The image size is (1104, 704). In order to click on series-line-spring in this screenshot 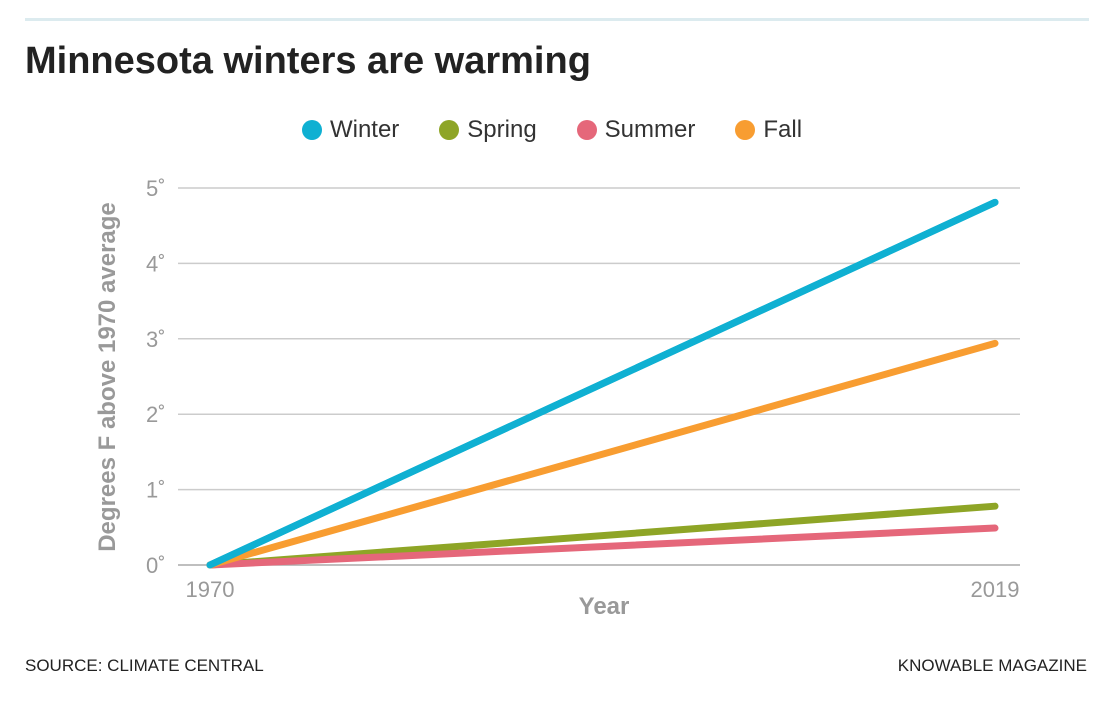, I will do `click(602, 535)`.